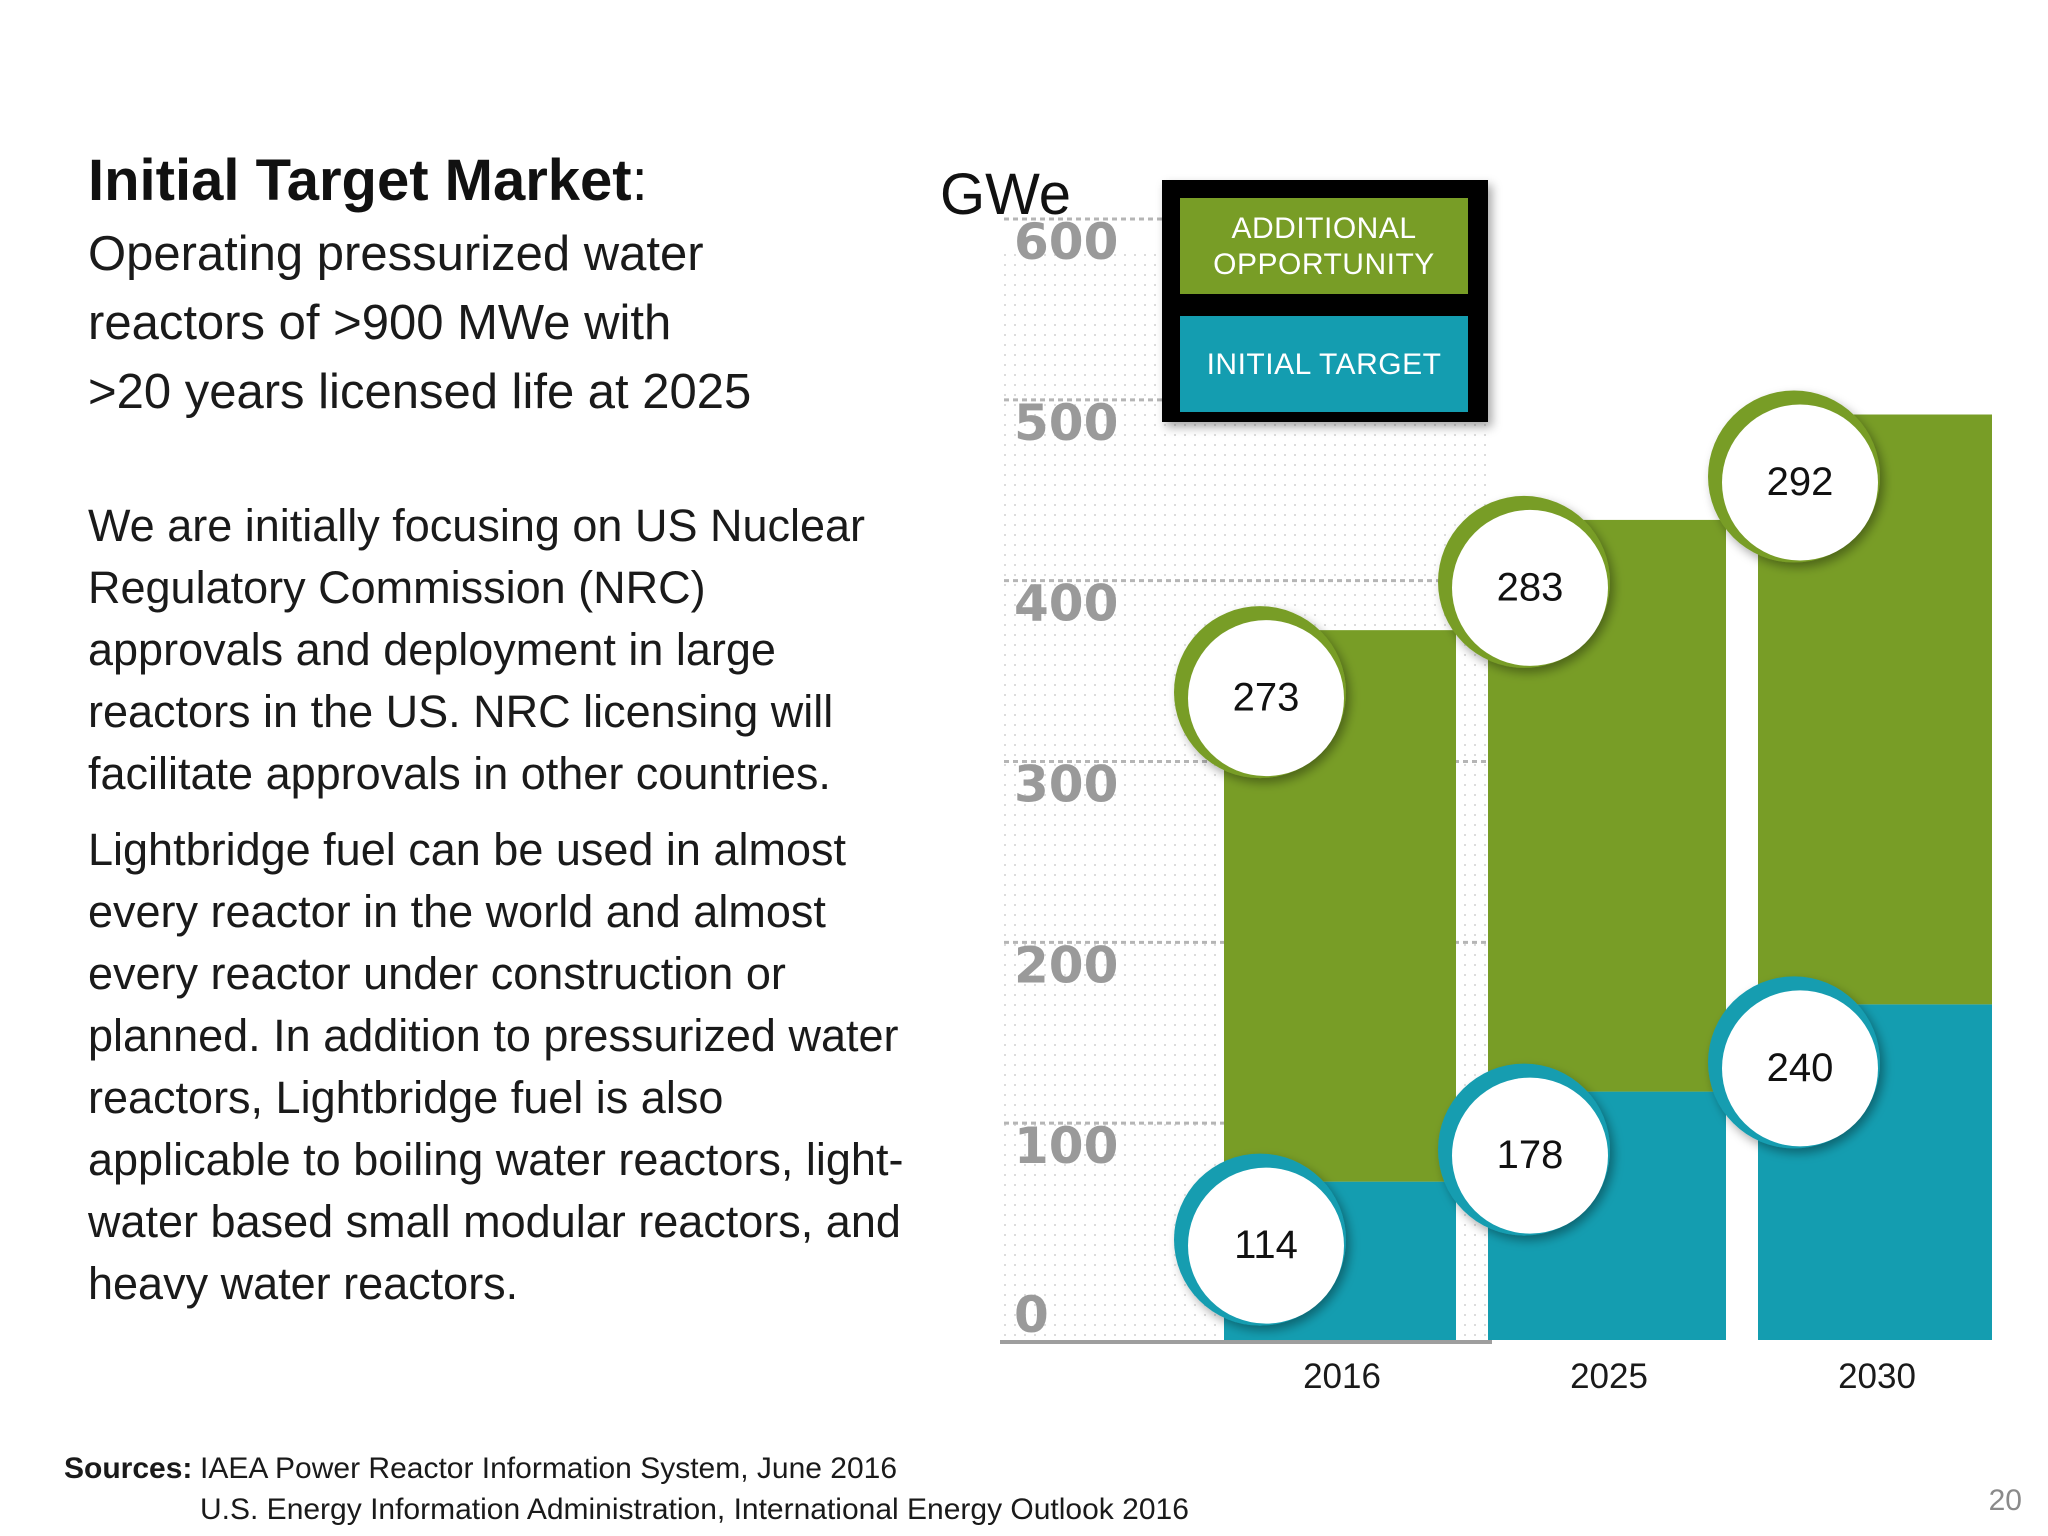  Describe the element at coordinates (1066, 965) in the screenshot. I see `y-tick-label: 200` at that location.